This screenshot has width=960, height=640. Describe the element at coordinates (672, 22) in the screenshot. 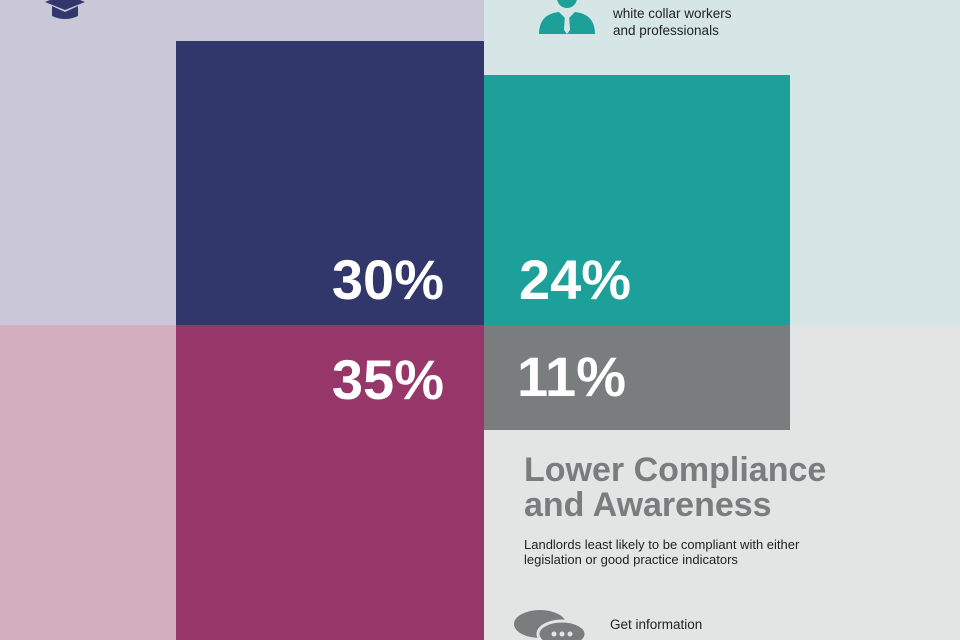

I see `caption: white collar workers and professionals` at that location.